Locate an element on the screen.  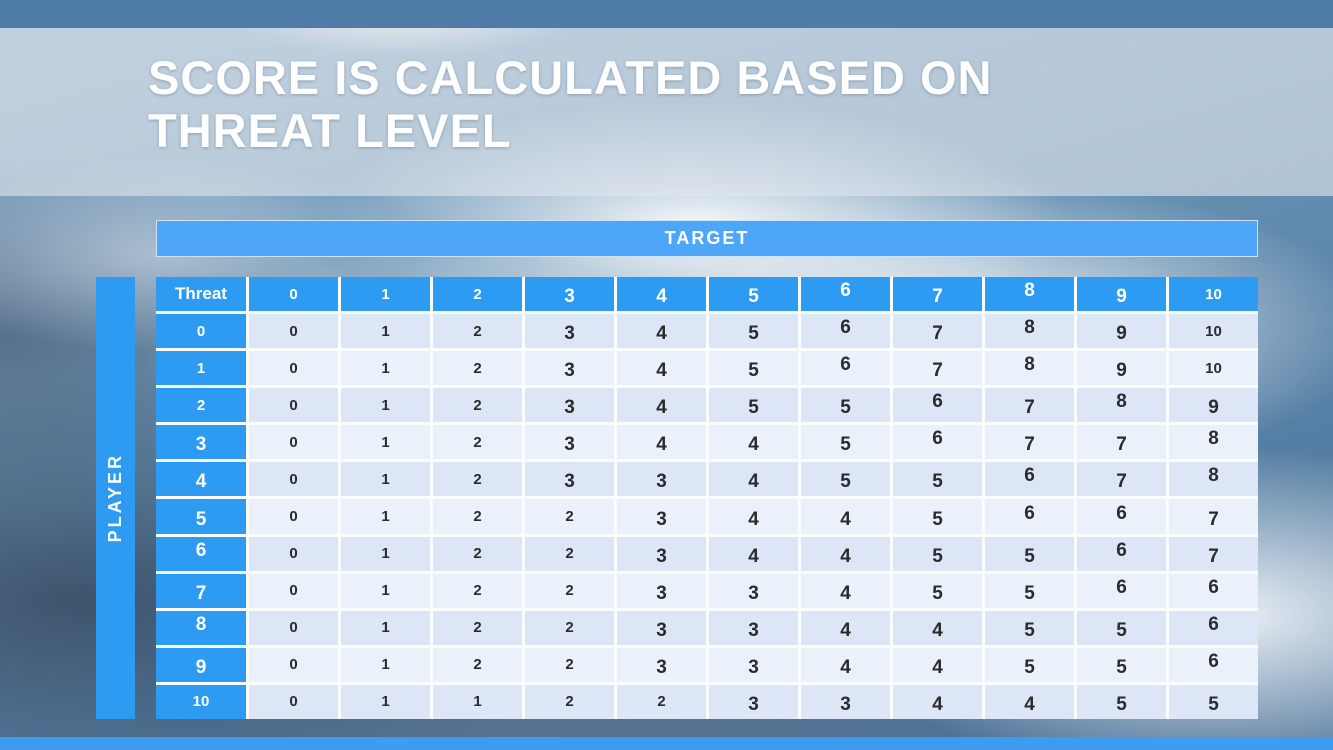
player-row-label: 5 is located at coordinates (201, 516).